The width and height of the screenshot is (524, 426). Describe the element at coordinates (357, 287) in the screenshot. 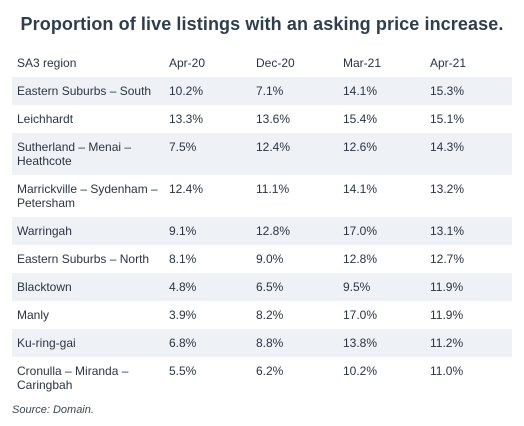

I see `value-cell: 9.5%` at that location.